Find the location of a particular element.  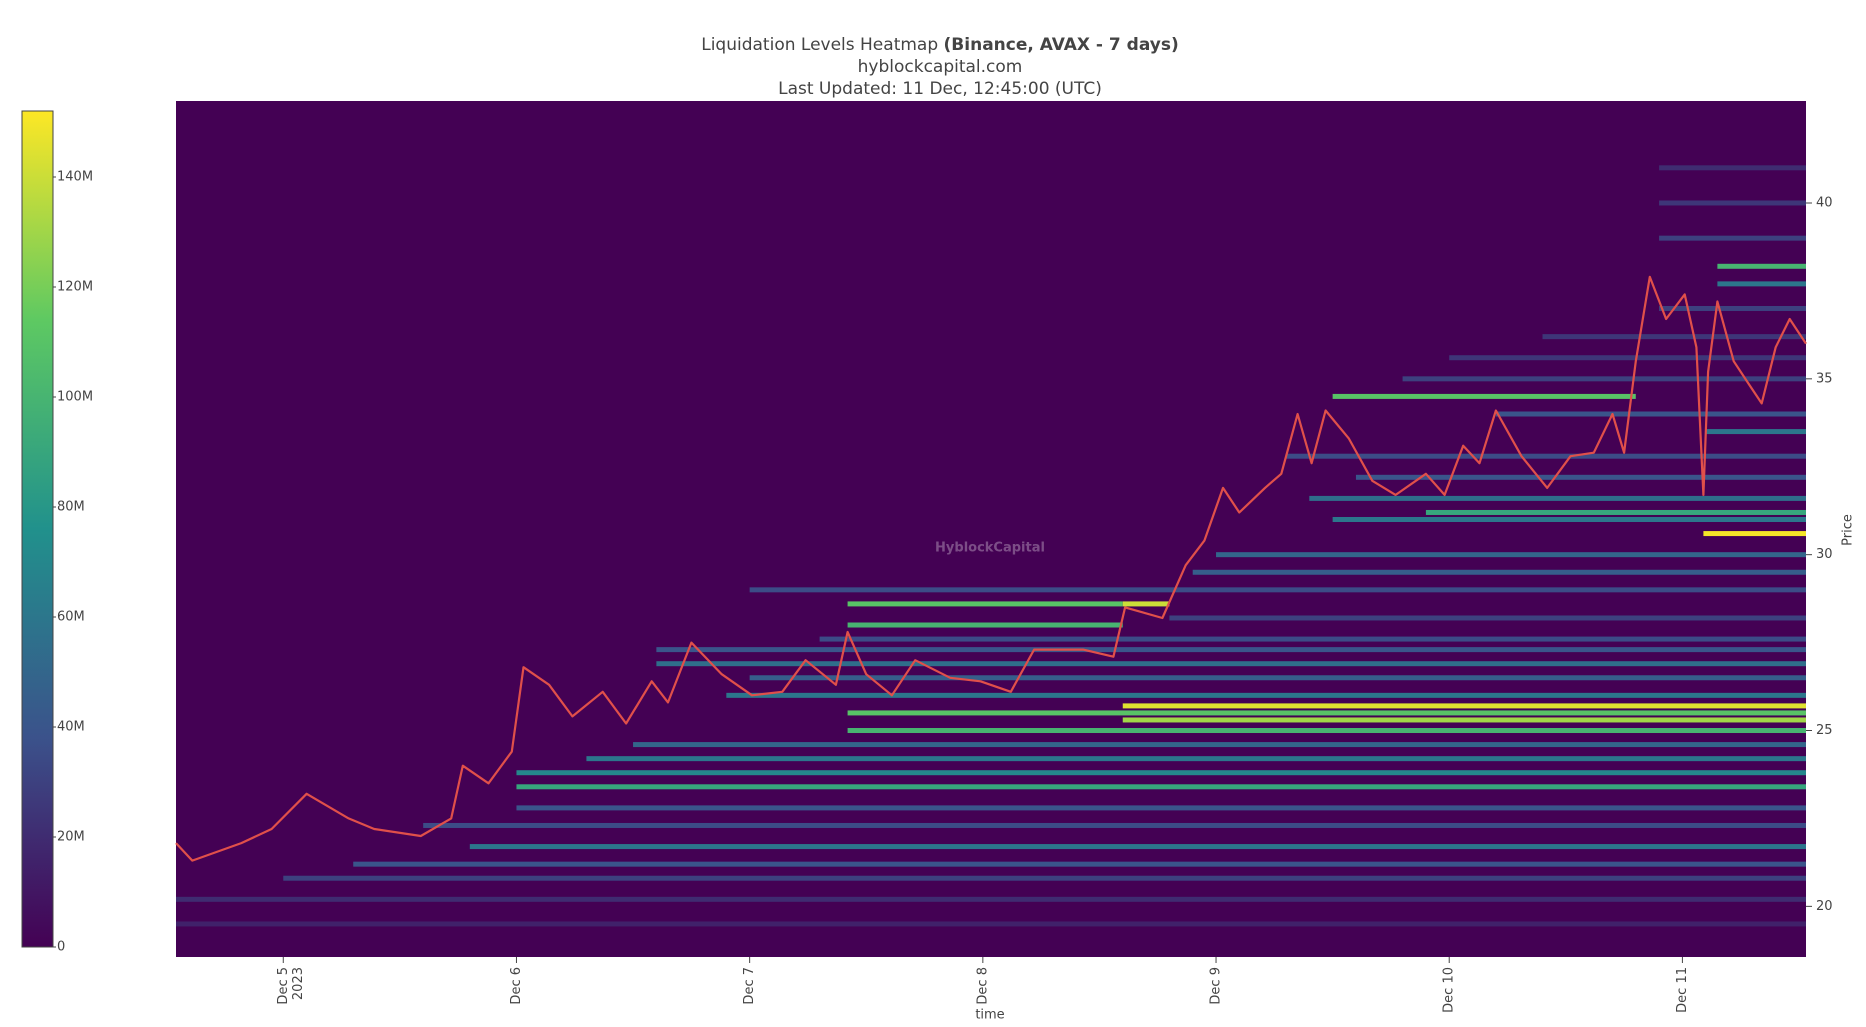

colorbar-tick-label: 0 is located at coordinates (61, 947).